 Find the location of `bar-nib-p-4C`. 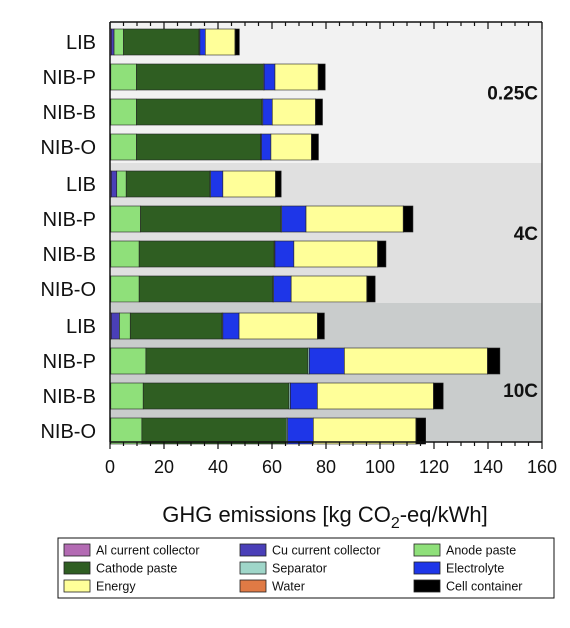

bar-nib-p-4C is located at coordinates (261, 219).